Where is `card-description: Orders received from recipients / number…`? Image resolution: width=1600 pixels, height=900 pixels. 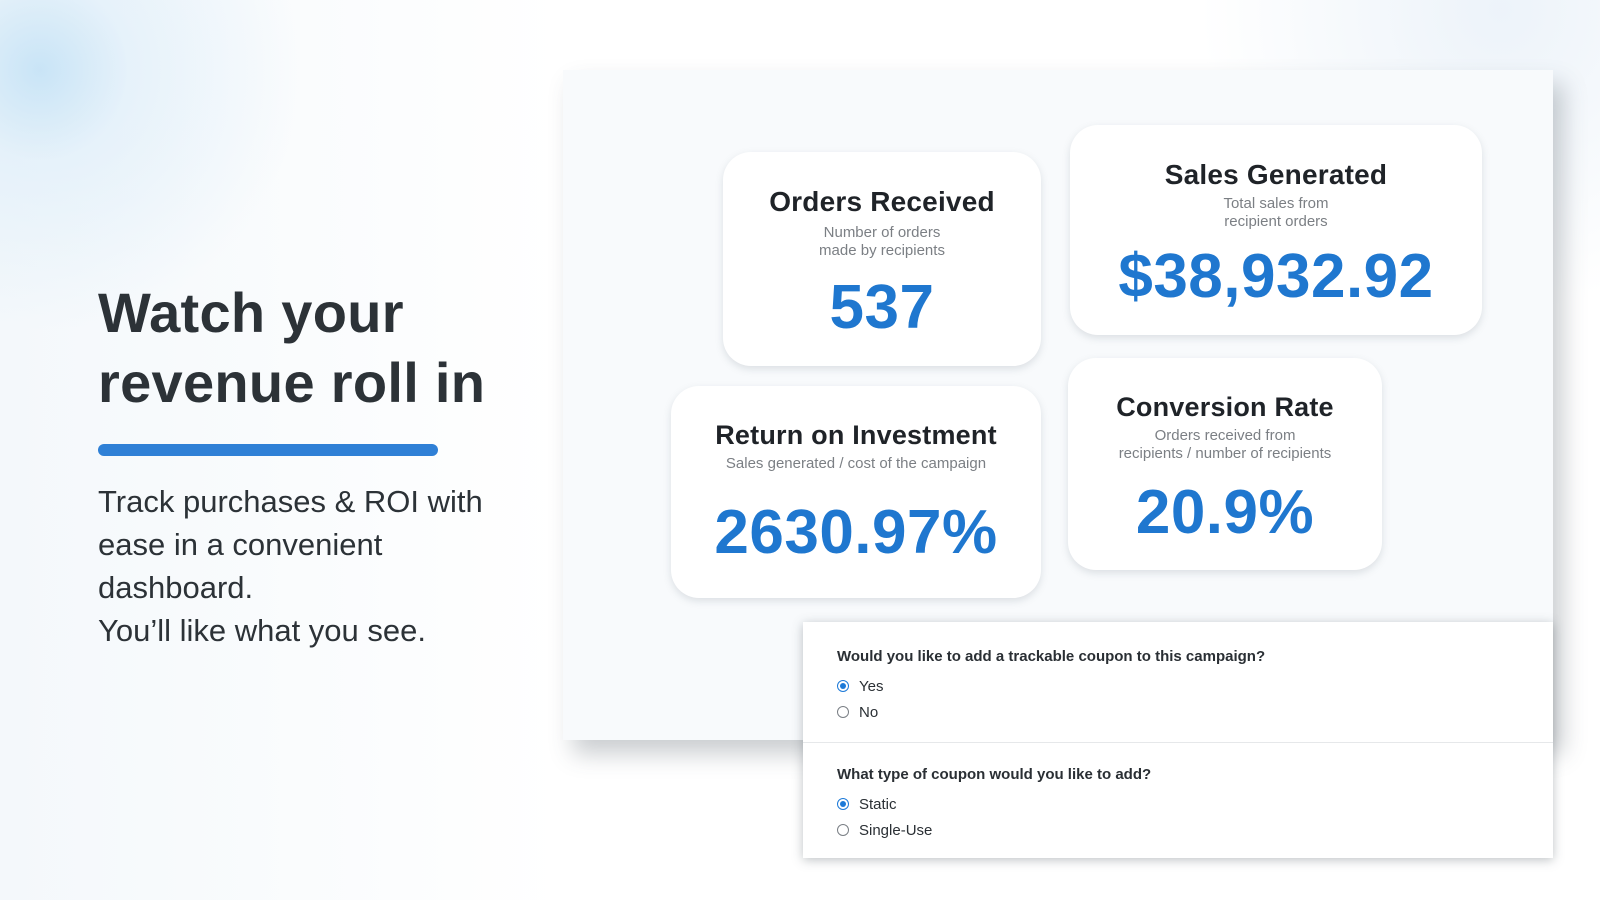
card-description: Orders received from recipients / number… is located at coordinates (1225, 445).